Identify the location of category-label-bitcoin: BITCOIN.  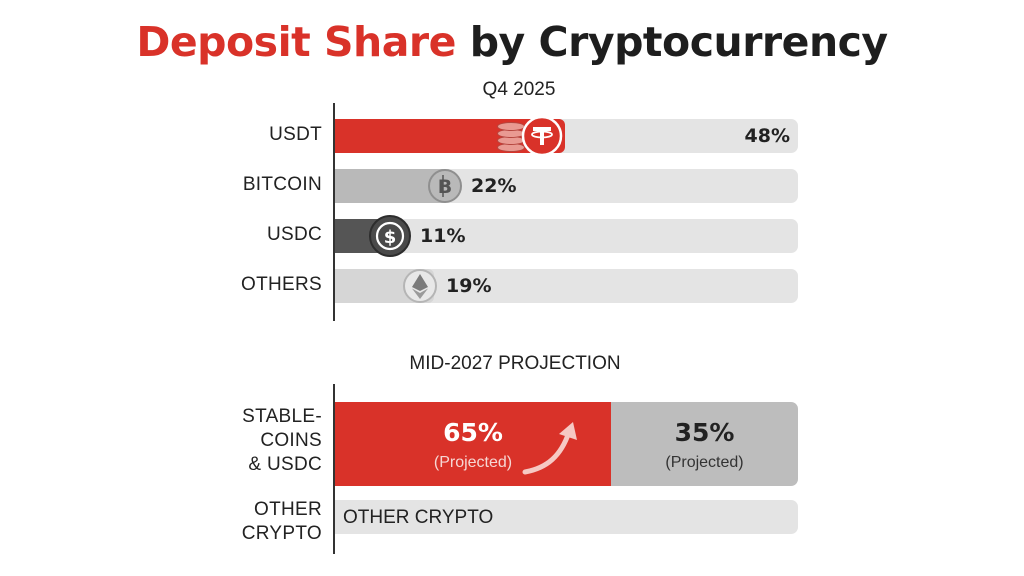
(282, 184).